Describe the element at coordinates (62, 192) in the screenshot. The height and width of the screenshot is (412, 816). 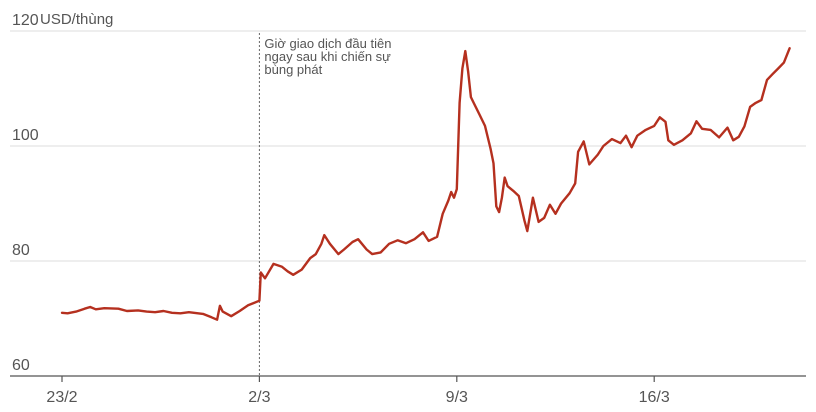
I see `y-axis: 120 USD/thùng 100 80 60` at that location.